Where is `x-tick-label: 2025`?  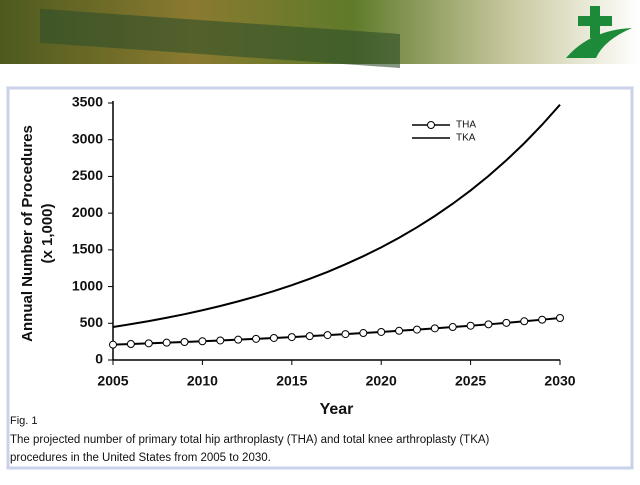
x-tick-label: 2025 is located at coordinates (470, 381).